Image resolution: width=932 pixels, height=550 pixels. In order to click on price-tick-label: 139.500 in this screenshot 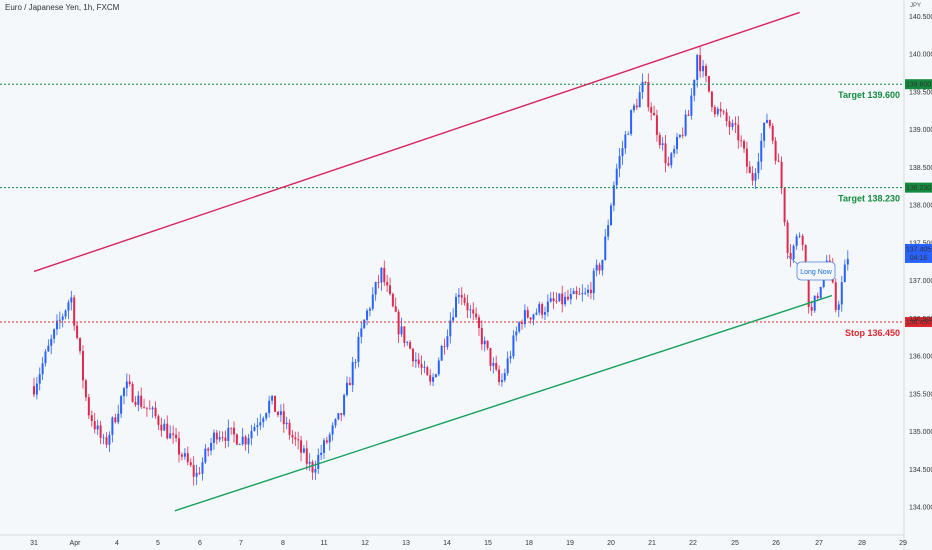, I will do `click(920, 92)`.